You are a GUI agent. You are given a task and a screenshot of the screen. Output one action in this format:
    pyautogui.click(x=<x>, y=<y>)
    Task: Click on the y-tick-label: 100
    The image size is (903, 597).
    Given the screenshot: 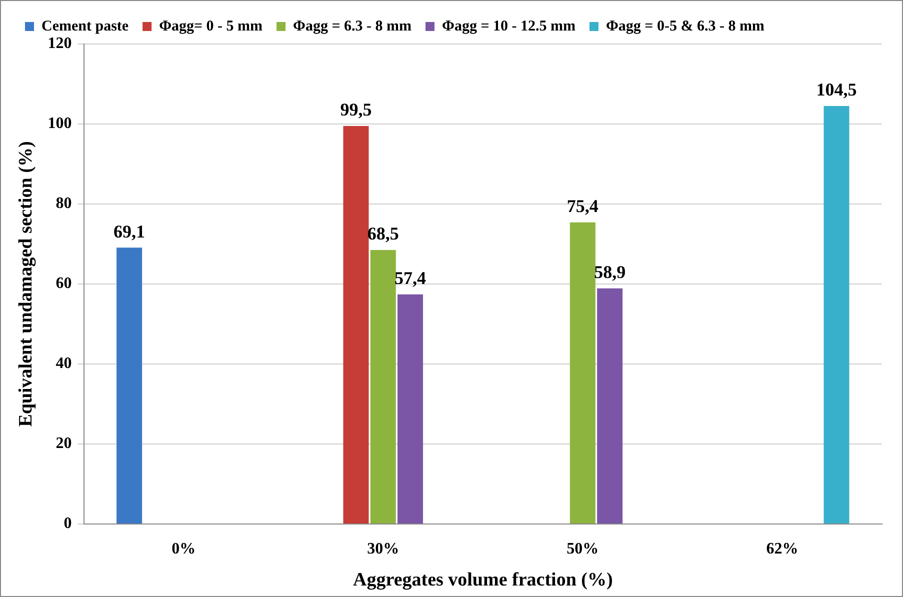 What is the action you would take?
    pyautogui.click(x=60, y=123)
    